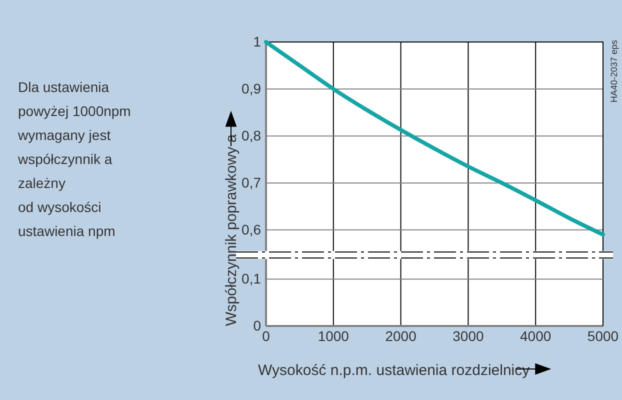 This screenshot has height=400, width=622. What do you see at coordinates (468, 336) in the screenshot?
I see `x-tick-label: 3000` at bounding box center [468, 336].